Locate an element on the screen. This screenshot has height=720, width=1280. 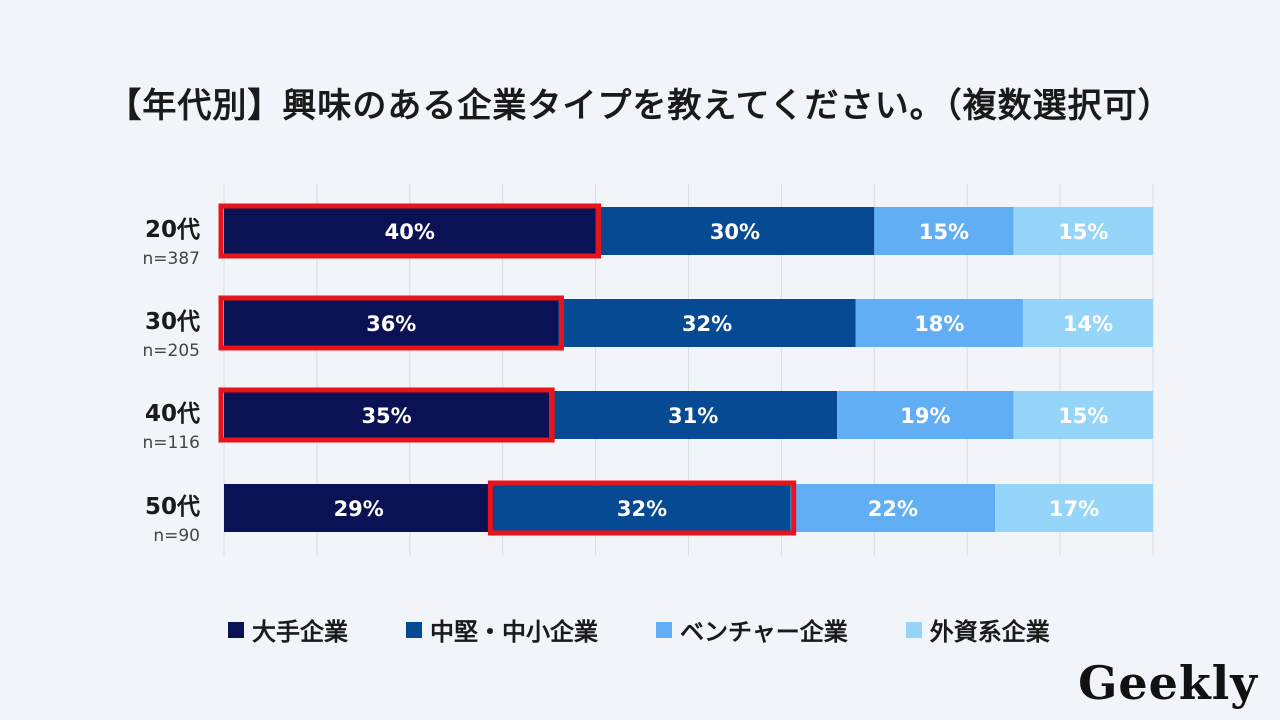
sample-size-label: n=205 is located at coordinates (171, 351).